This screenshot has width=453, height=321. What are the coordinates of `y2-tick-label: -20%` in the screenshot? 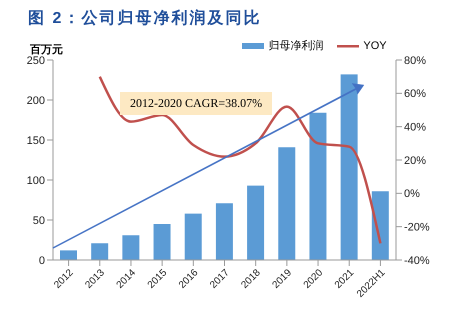 It's located at (417, 228).